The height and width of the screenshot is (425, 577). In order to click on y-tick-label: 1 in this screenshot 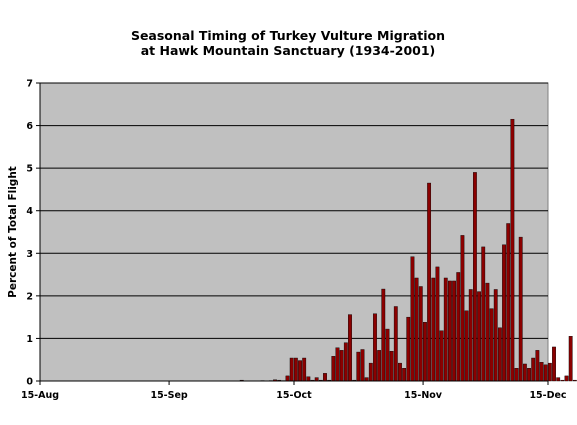, I will do `click(29, 339)`.